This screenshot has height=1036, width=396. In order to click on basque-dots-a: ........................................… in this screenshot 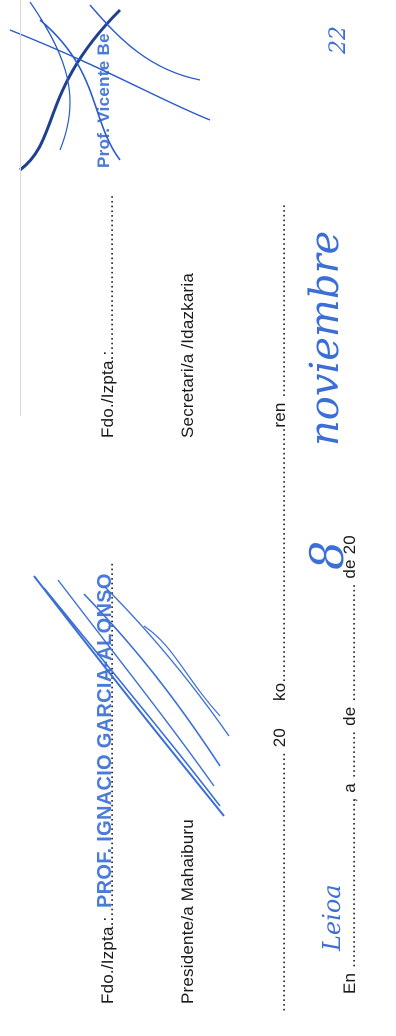, I will do `click(279, 882)`.